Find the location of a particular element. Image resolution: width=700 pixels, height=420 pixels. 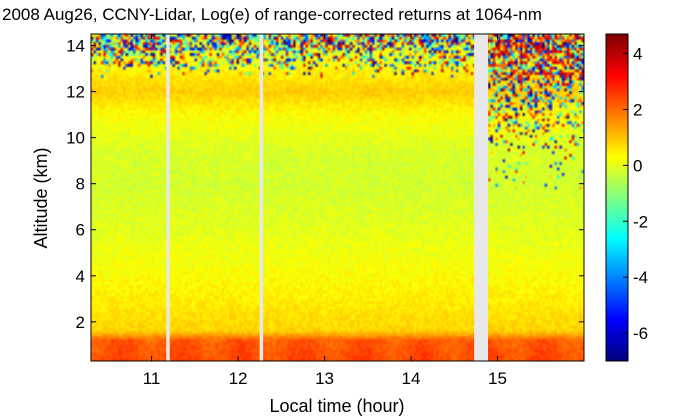

x-tick-label: 14 is located at coordinates (411, 378).